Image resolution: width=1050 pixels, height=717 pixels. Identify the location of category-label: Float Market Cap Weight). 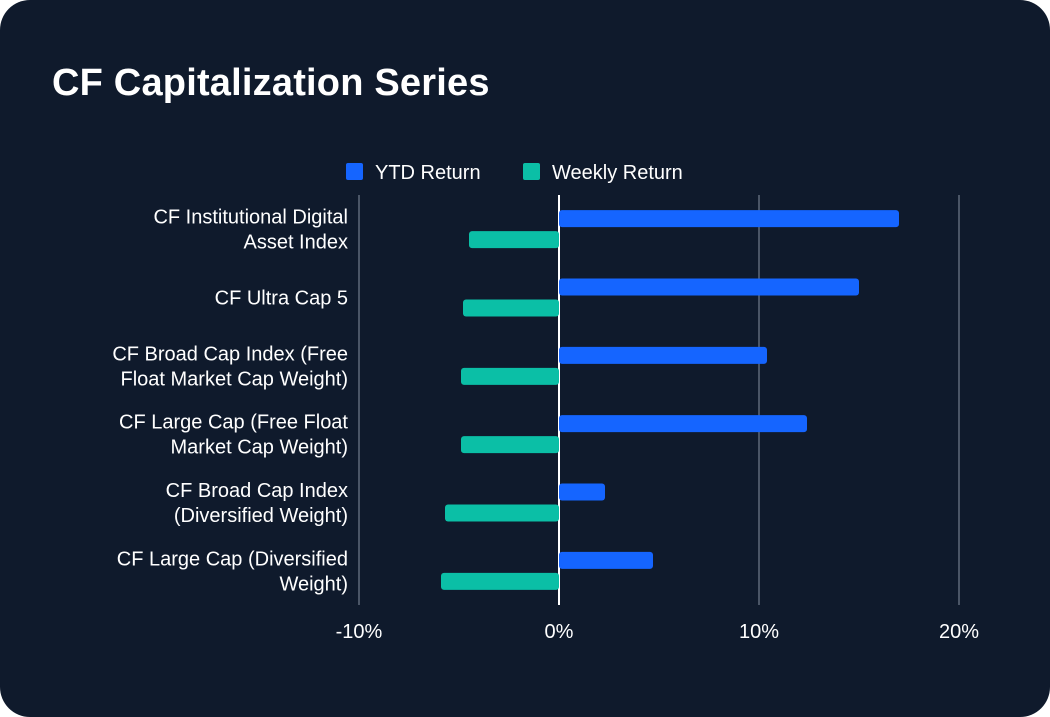
(235, 379).